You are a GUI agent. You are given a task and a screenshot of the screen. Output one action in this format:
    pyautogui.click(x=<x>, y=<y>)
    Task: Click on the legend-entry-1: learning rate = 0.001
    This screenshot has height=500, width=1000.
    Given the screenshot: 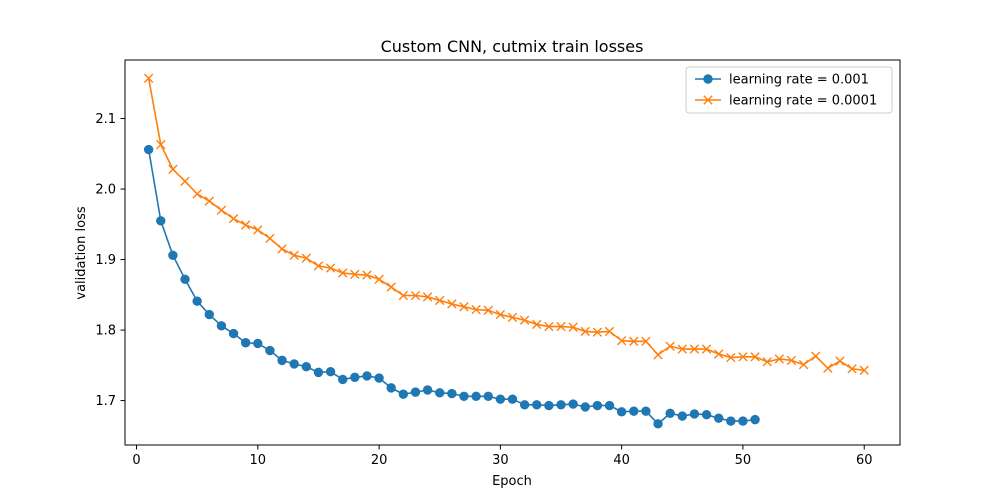 What is the action you would take?
    pyautogui.click(x=782, y=80)
    